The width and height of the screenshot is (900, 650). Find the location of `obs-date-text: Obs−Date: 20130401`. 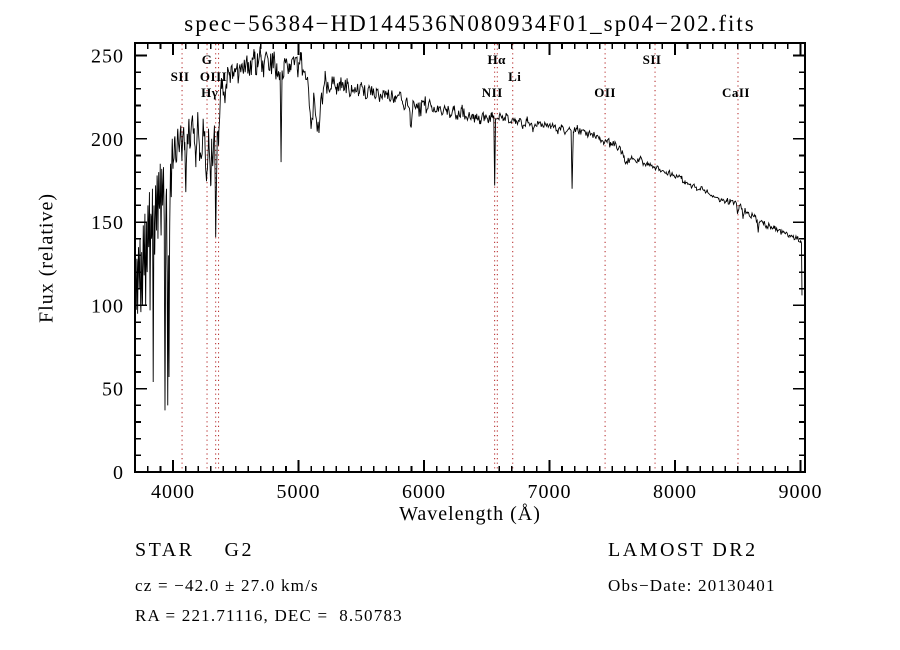

obs-date-text: Obs−Date: 20130401 is located at coordinates (692, 585).